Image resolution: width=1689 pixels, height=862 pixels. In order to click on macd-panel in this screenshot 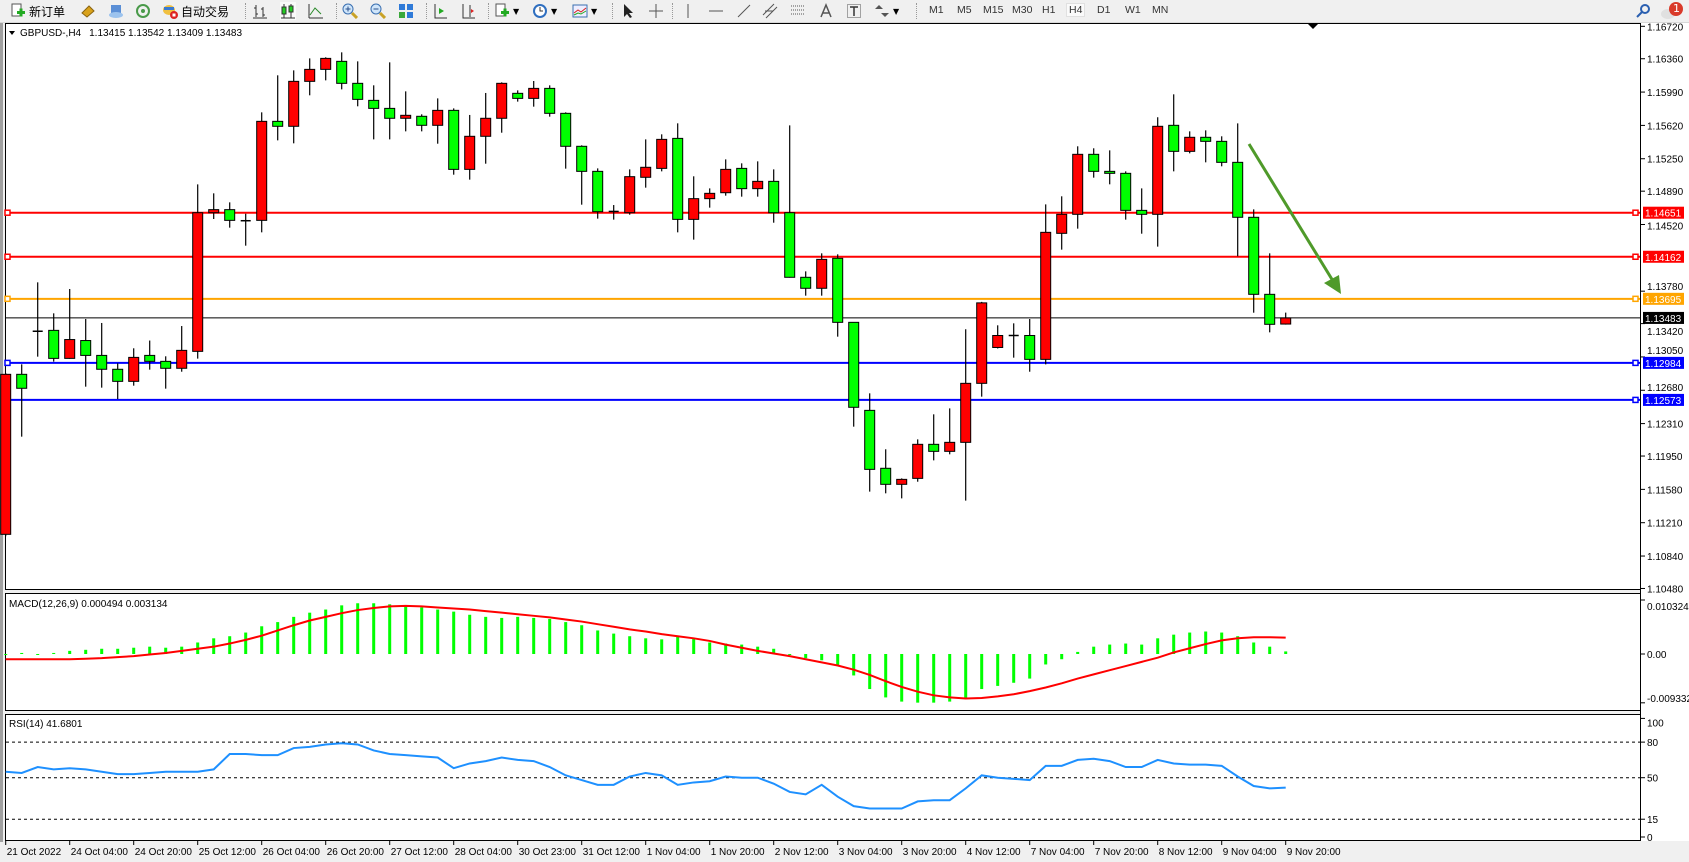, I will do `click(823, 652)`.